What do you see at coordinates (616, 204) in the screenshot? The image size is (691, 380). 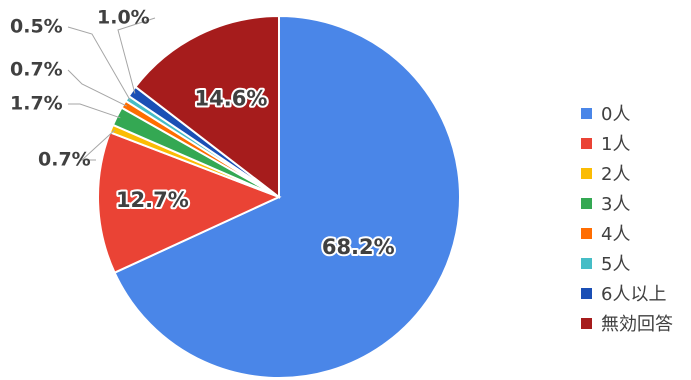 I see `legend-label-3: 3人` at bounding box center [616, 204].